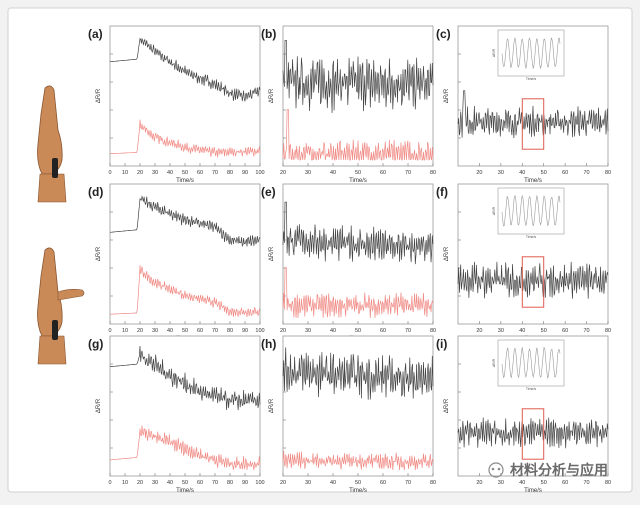  I want to click on panel-label: (c), so click(443, 34).